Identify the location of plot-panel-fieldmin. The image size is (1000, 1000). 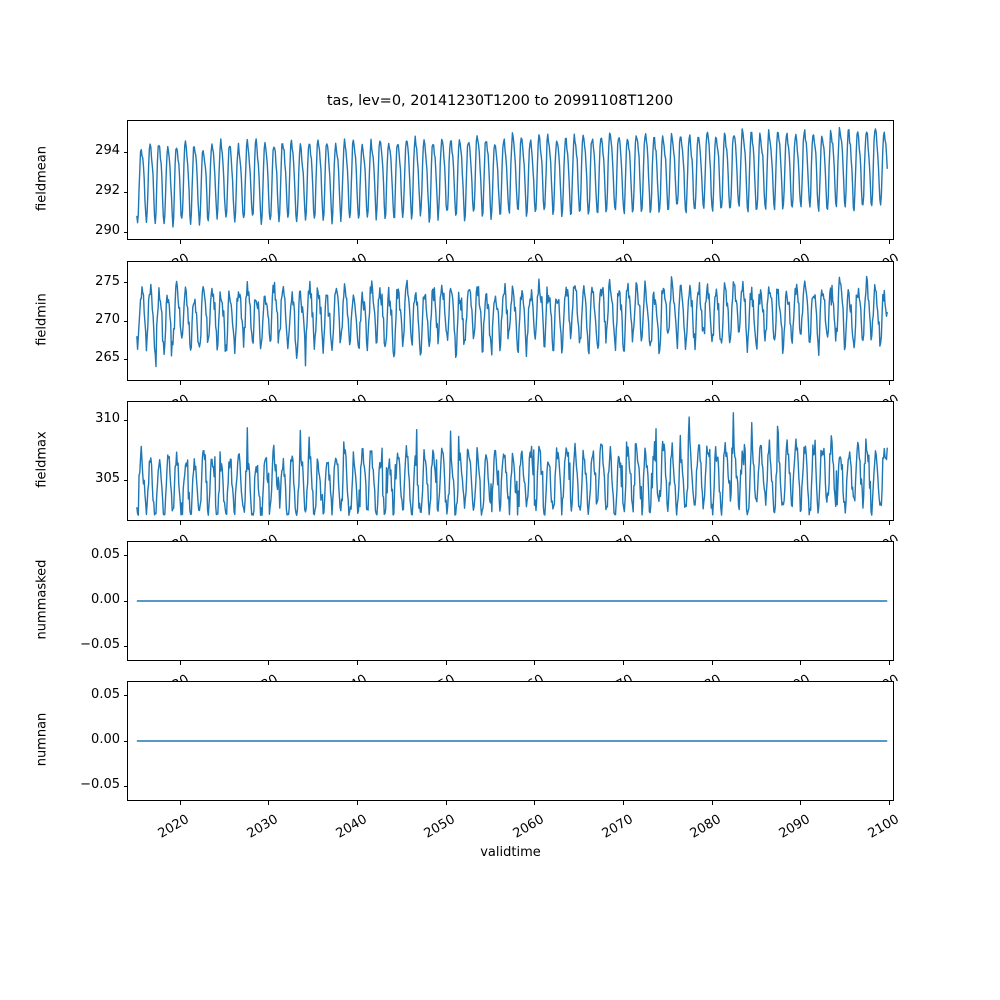
(510, 321).